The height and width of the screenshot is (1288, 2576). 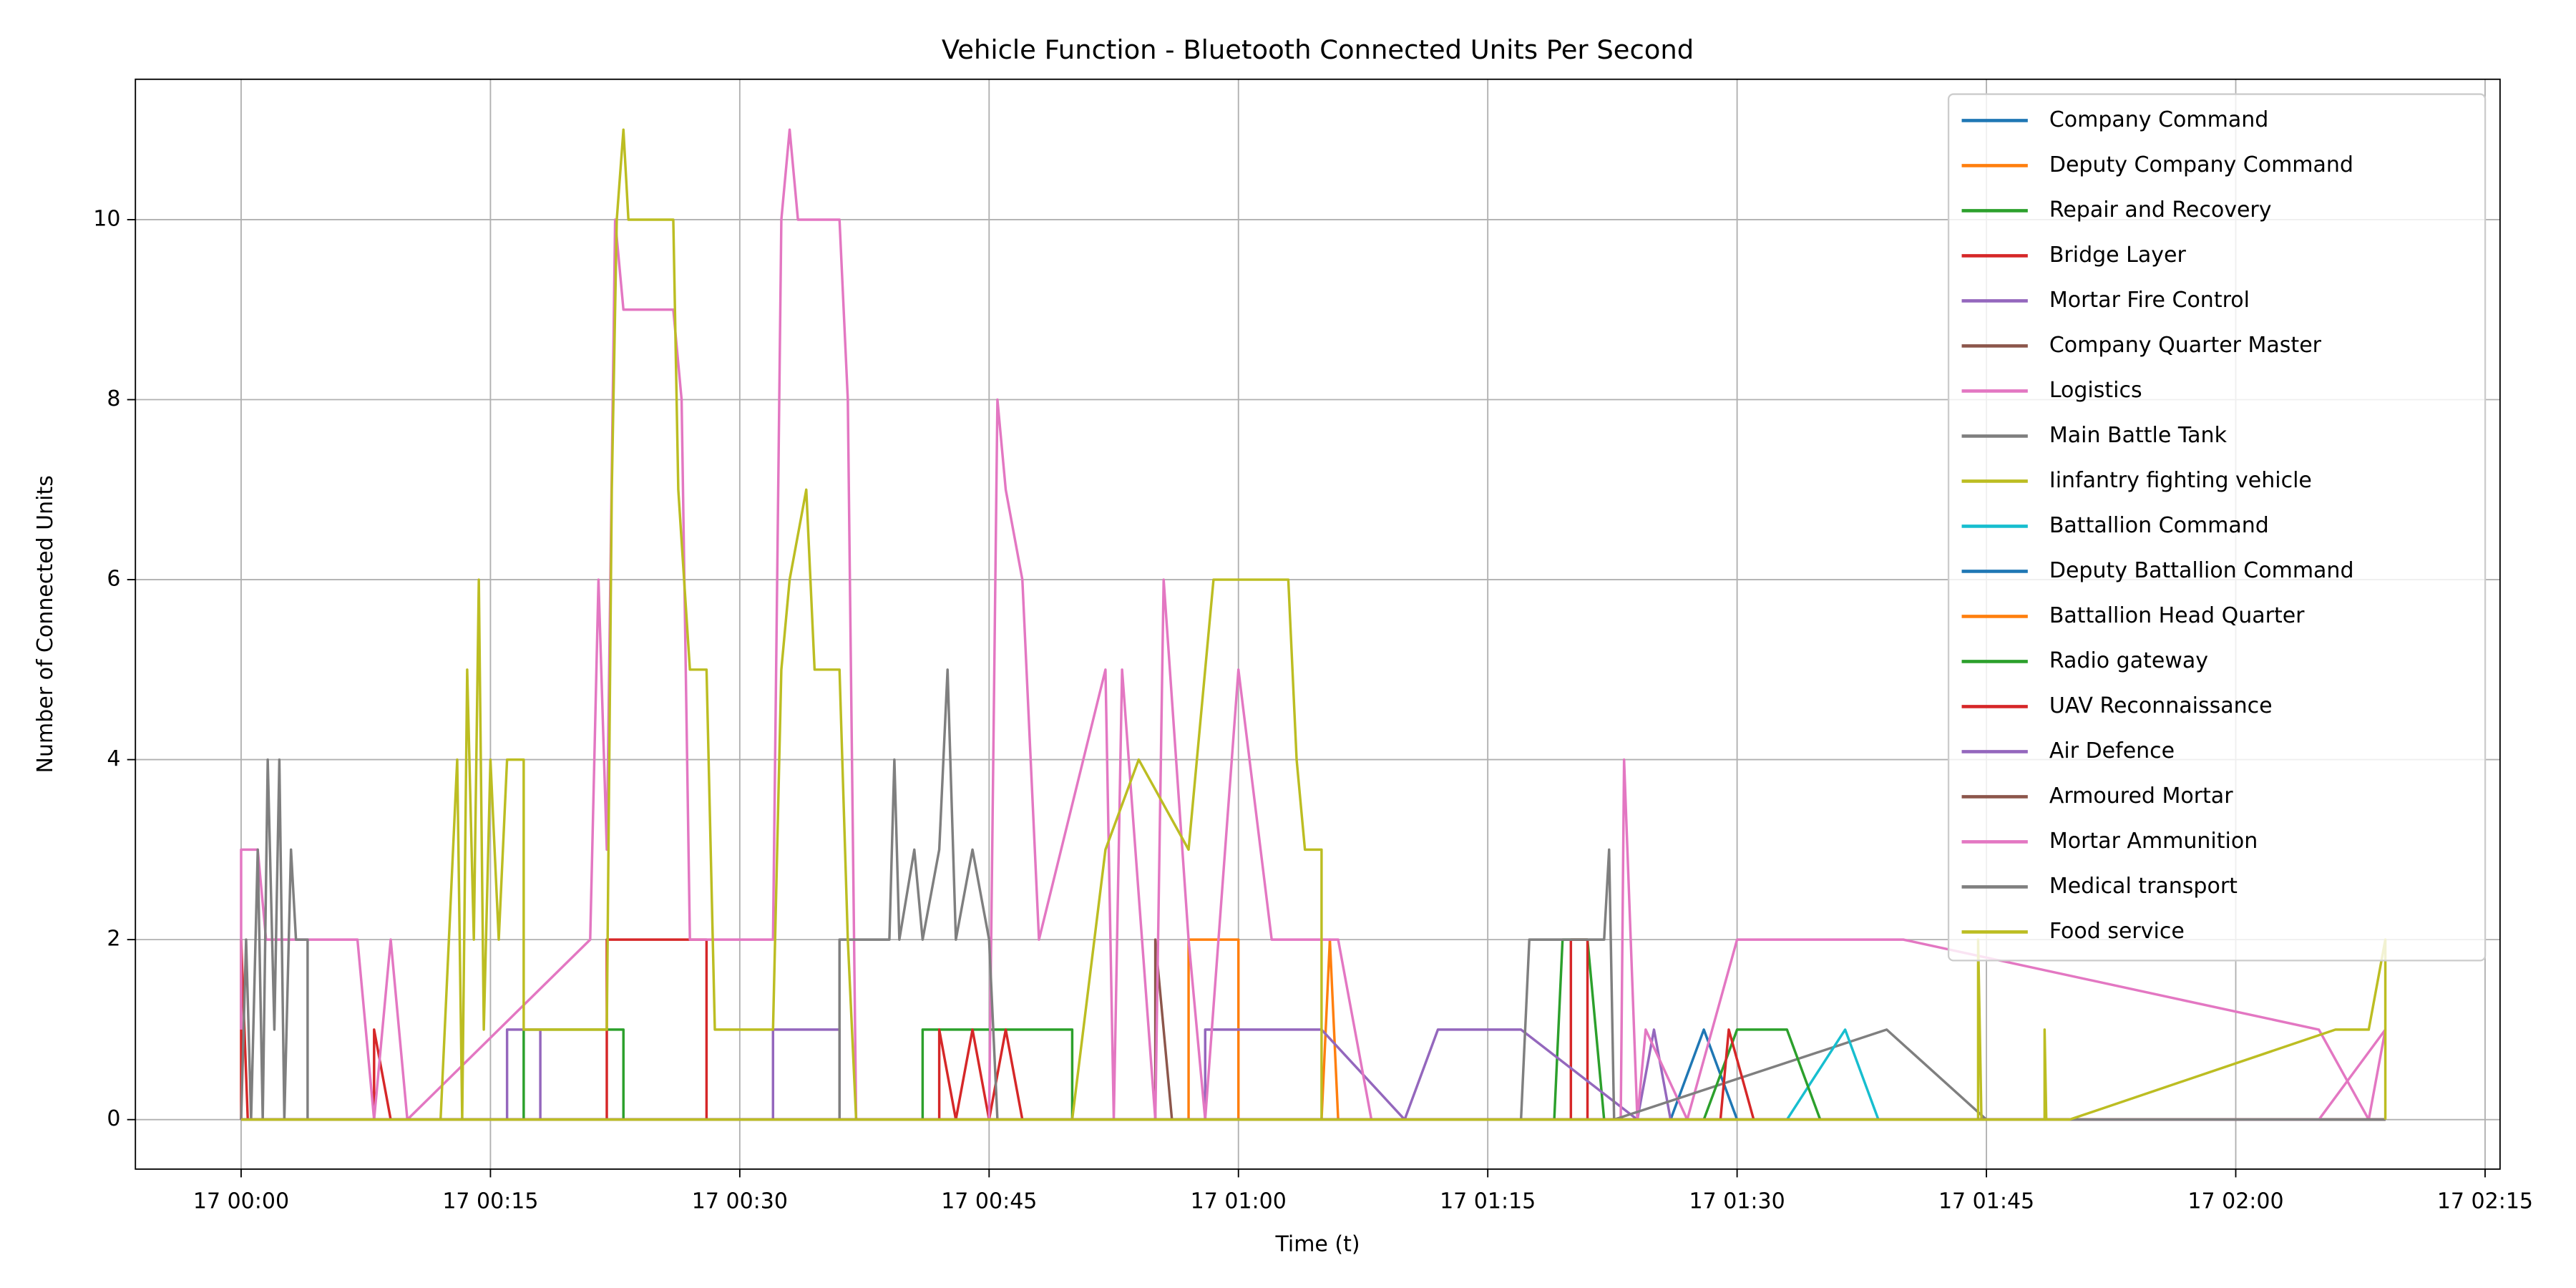 I want to click on x-axis-label: Time (t), so click(x=1317, y=1244).